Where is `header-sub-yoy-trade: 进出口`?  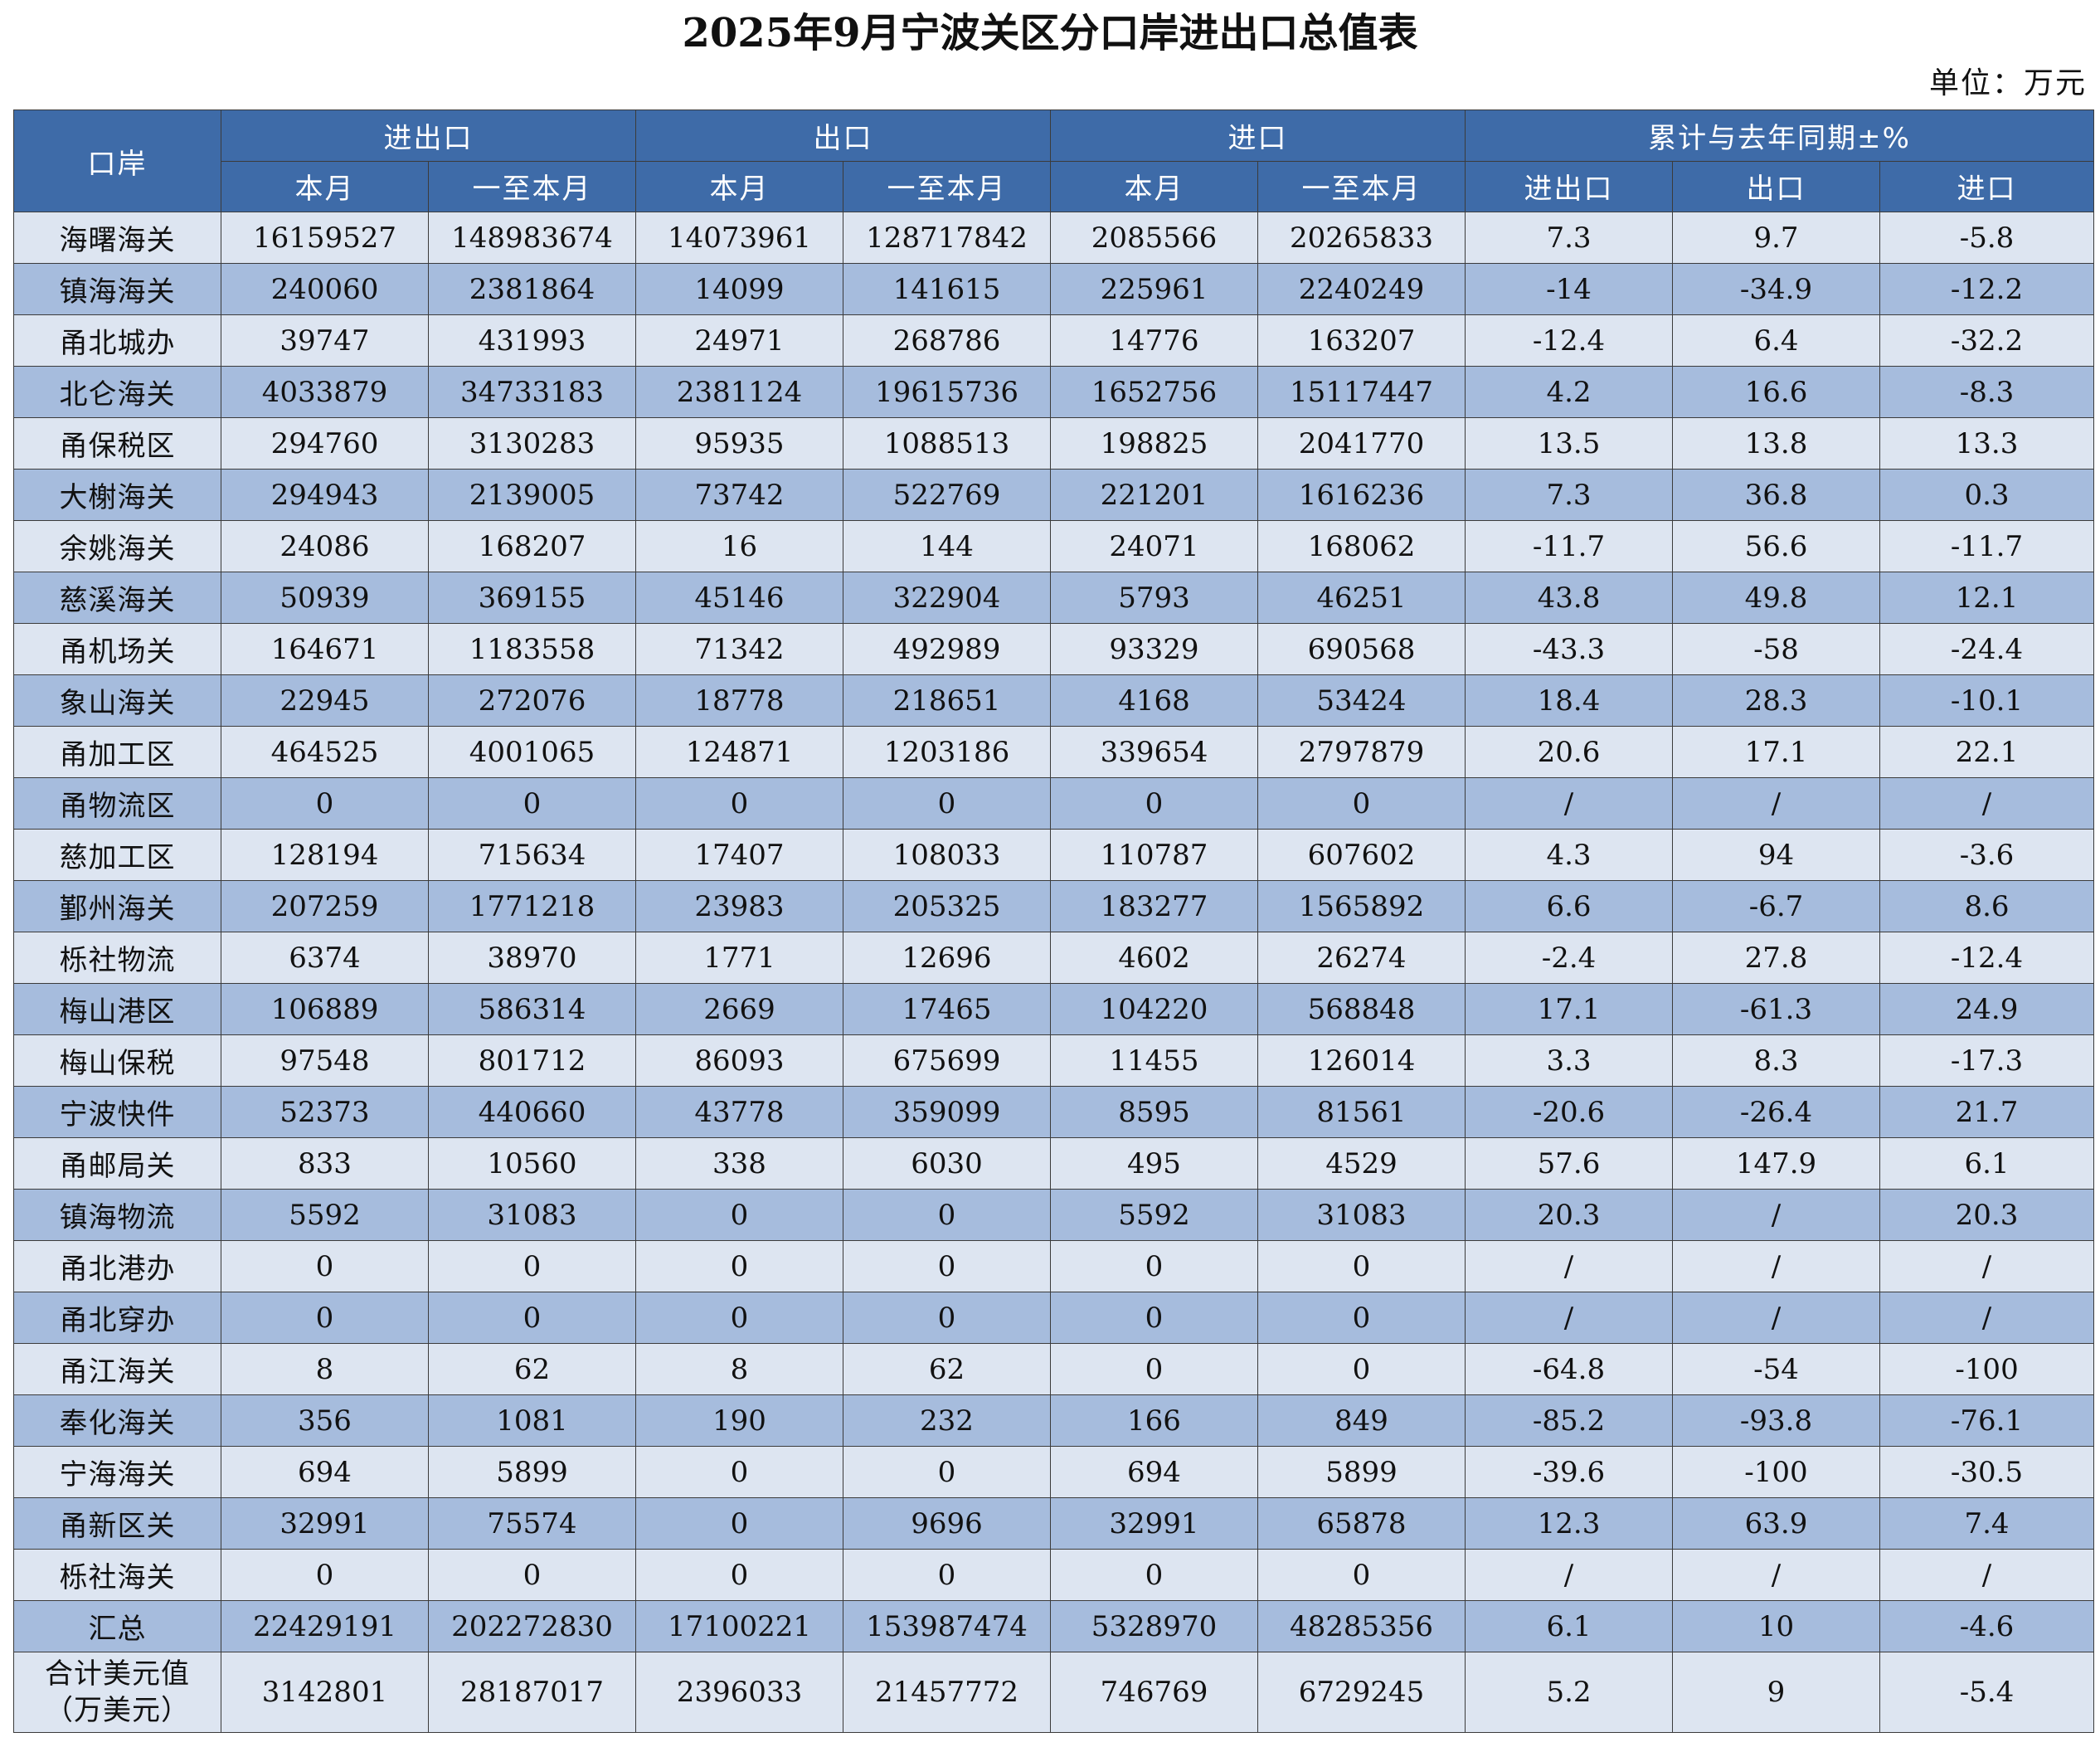
header-sub-yoy-trade: 进出口 is located at coordinates (1569, 186).